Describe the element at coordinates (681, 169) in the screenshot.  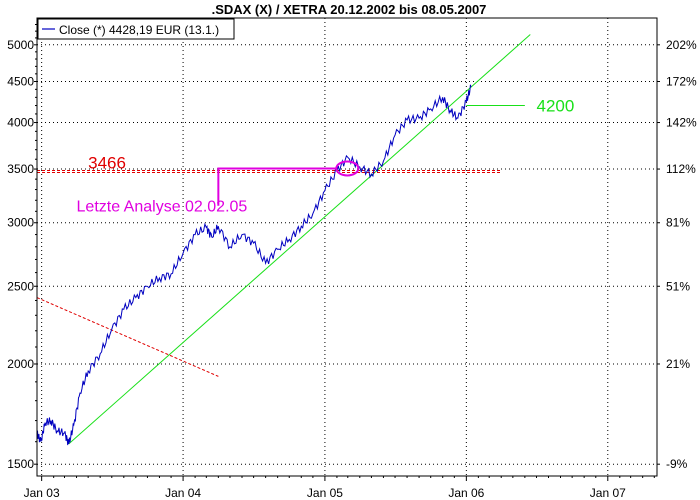
I see `y-tick-label-right: 112%` at that location.